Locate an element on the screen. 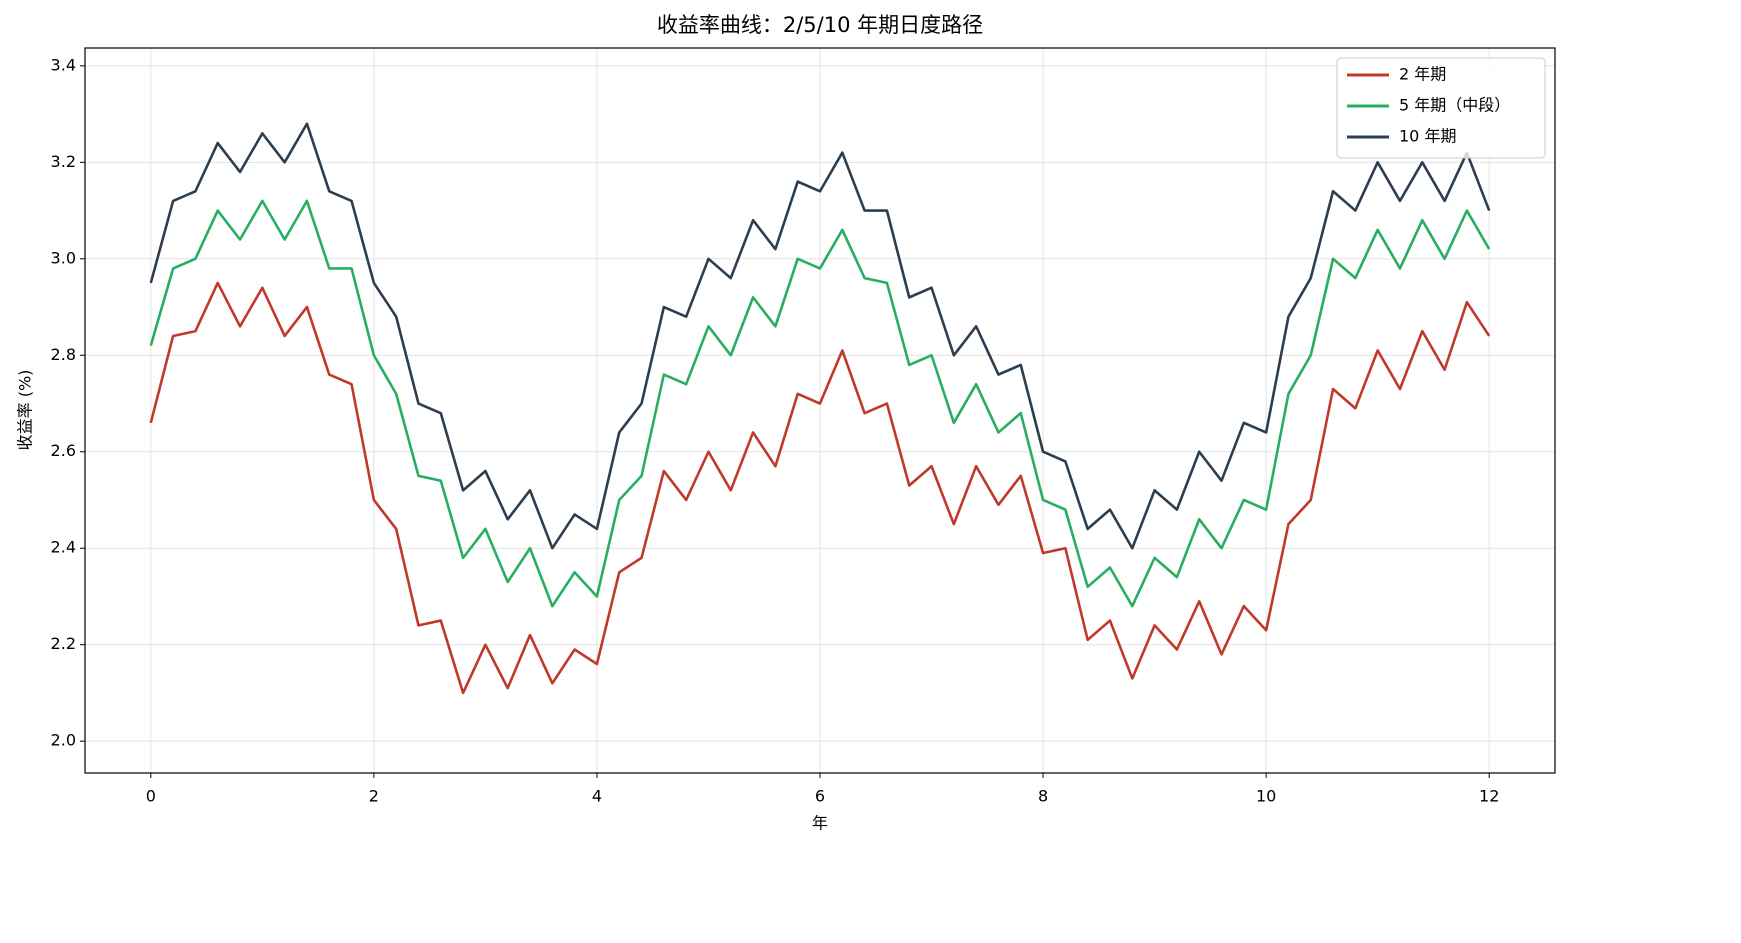  y-tick-label: 2.8 is located at coordinates (63, 354).